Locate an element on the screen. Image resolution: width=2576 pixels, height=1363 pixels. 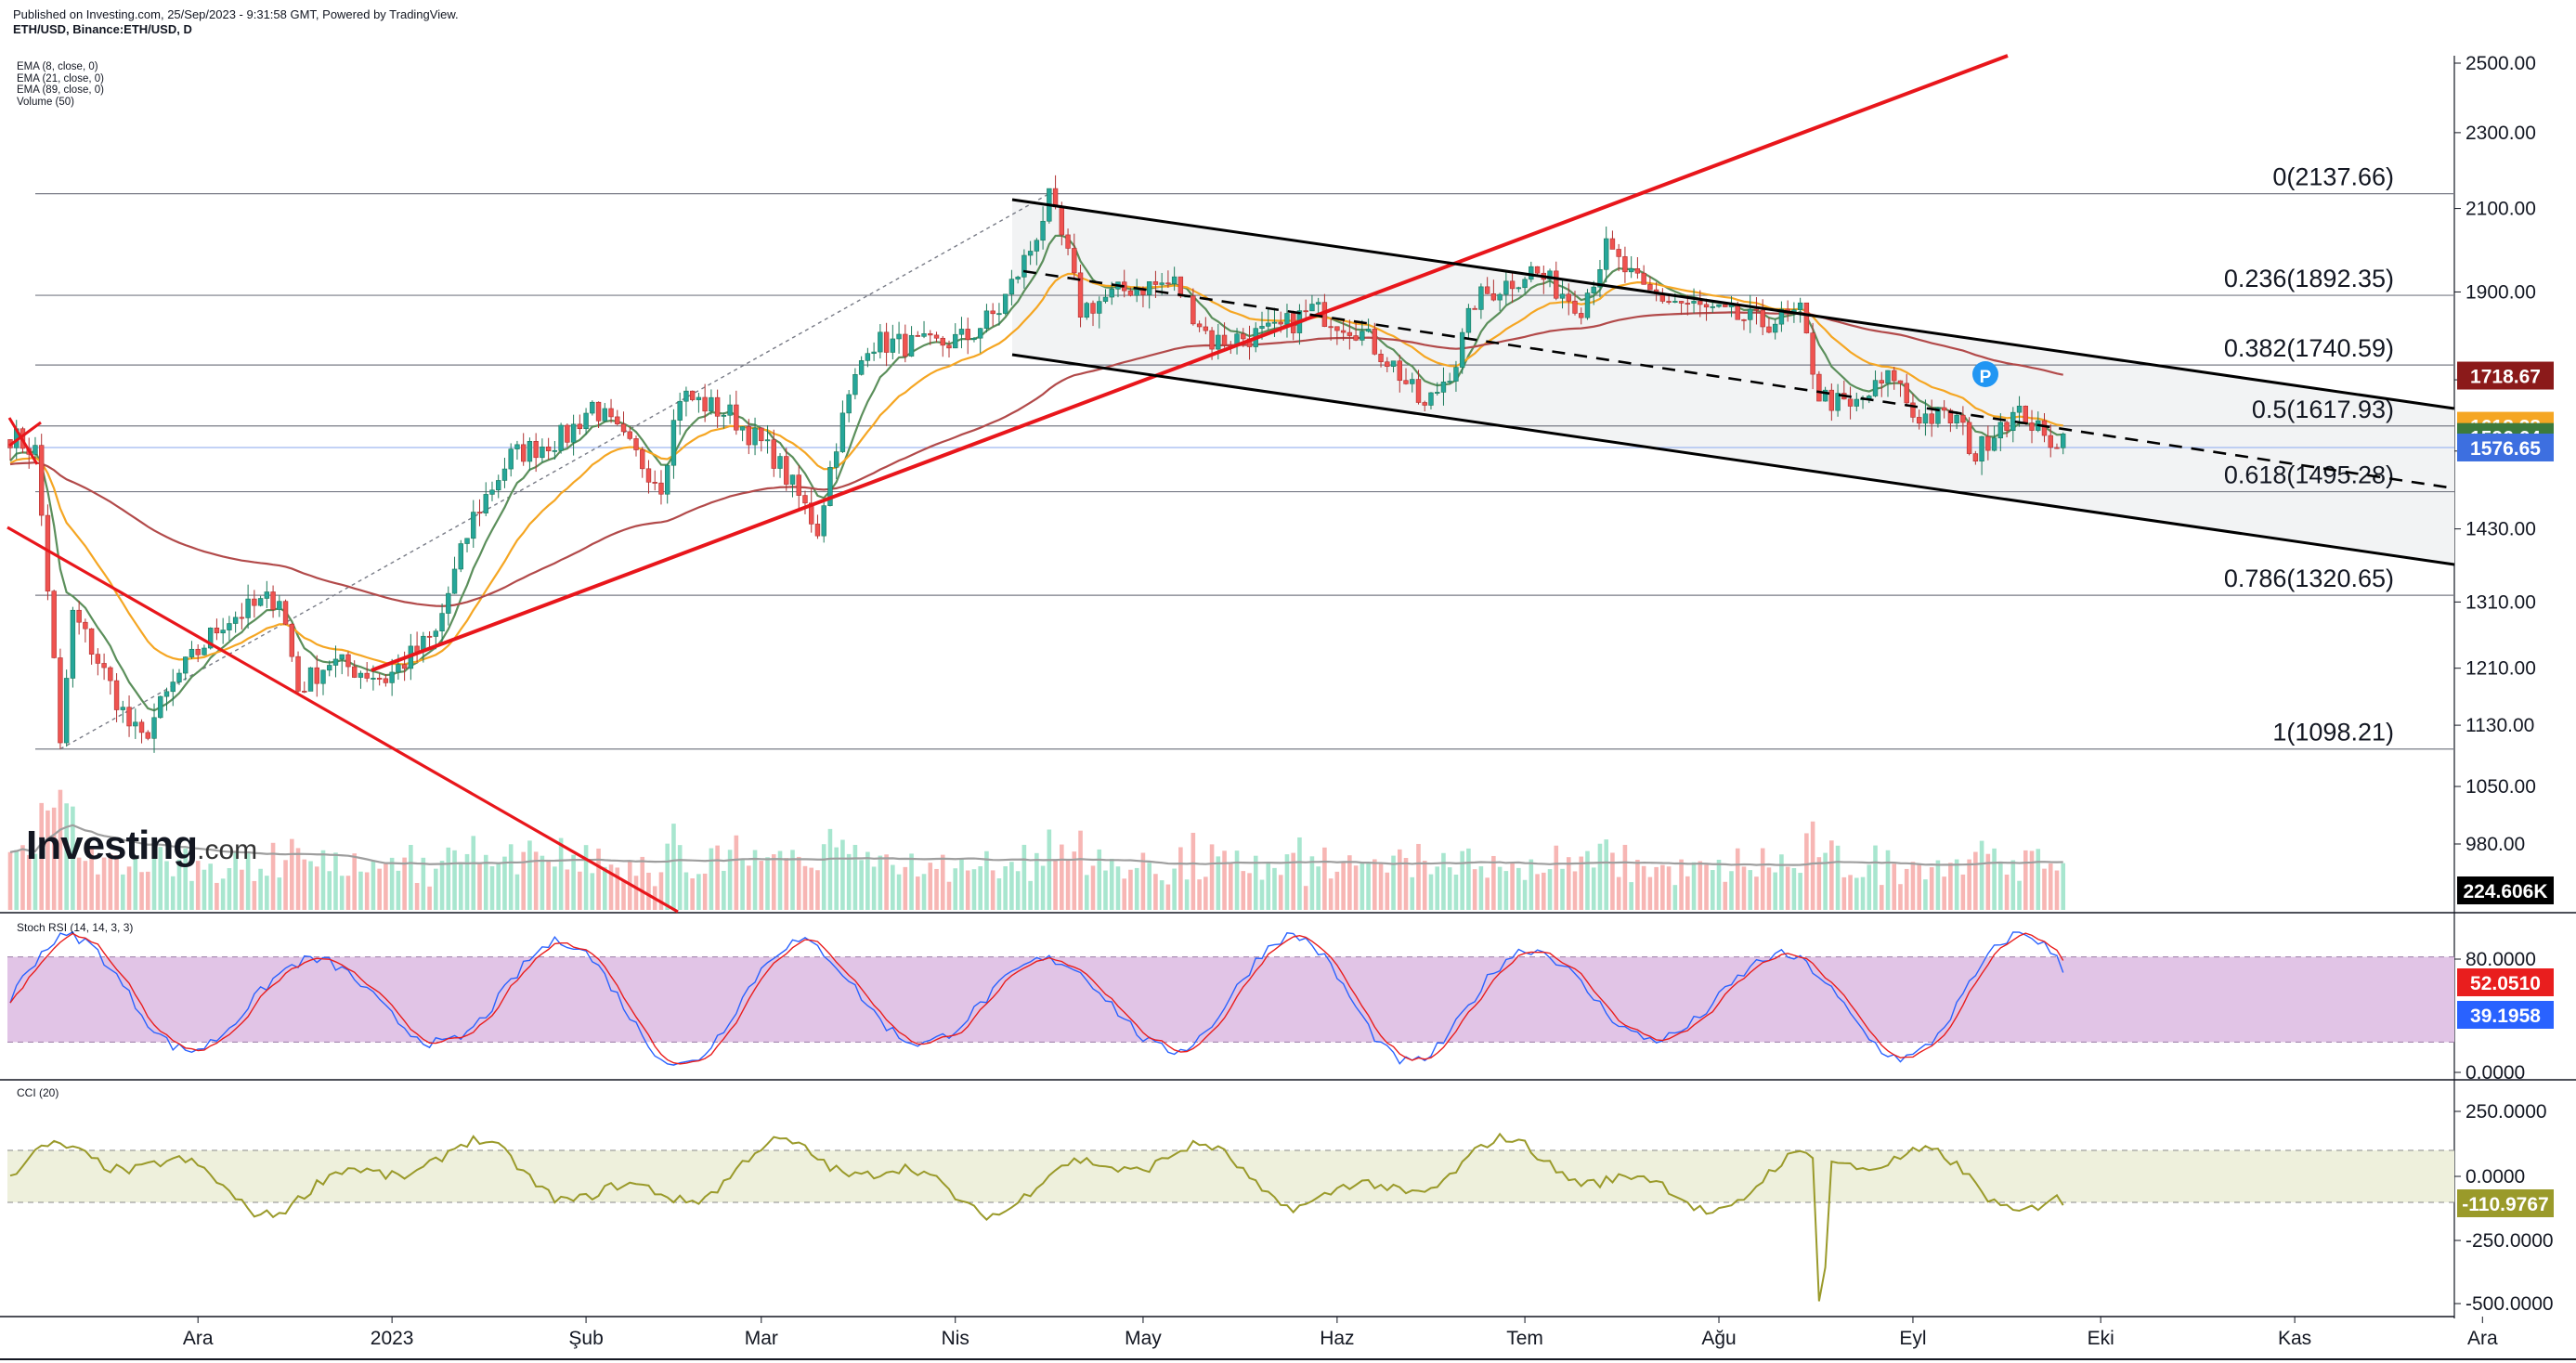
channel-lower is located at coordinates (1733, 459).